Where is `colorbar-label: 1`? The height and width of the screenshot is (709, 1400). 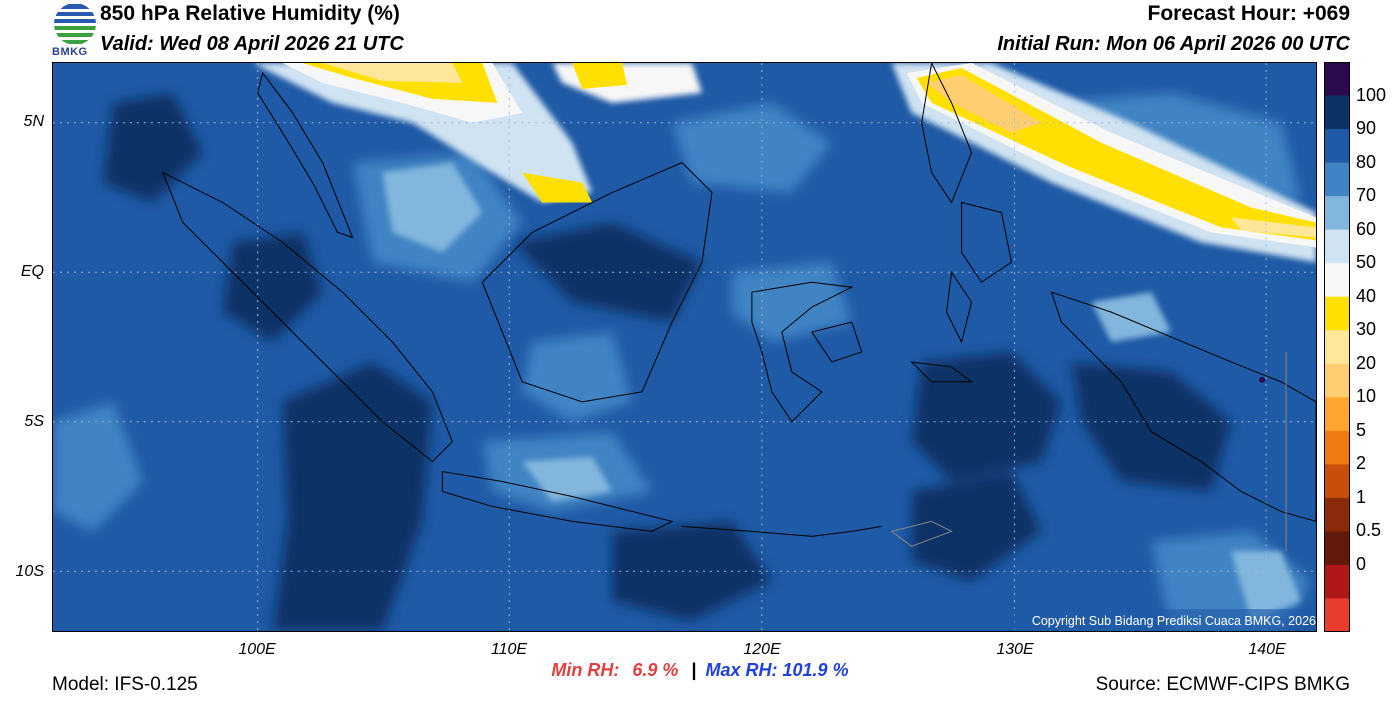 colorbar-label: 1 is located at coordinates (1361, 496).